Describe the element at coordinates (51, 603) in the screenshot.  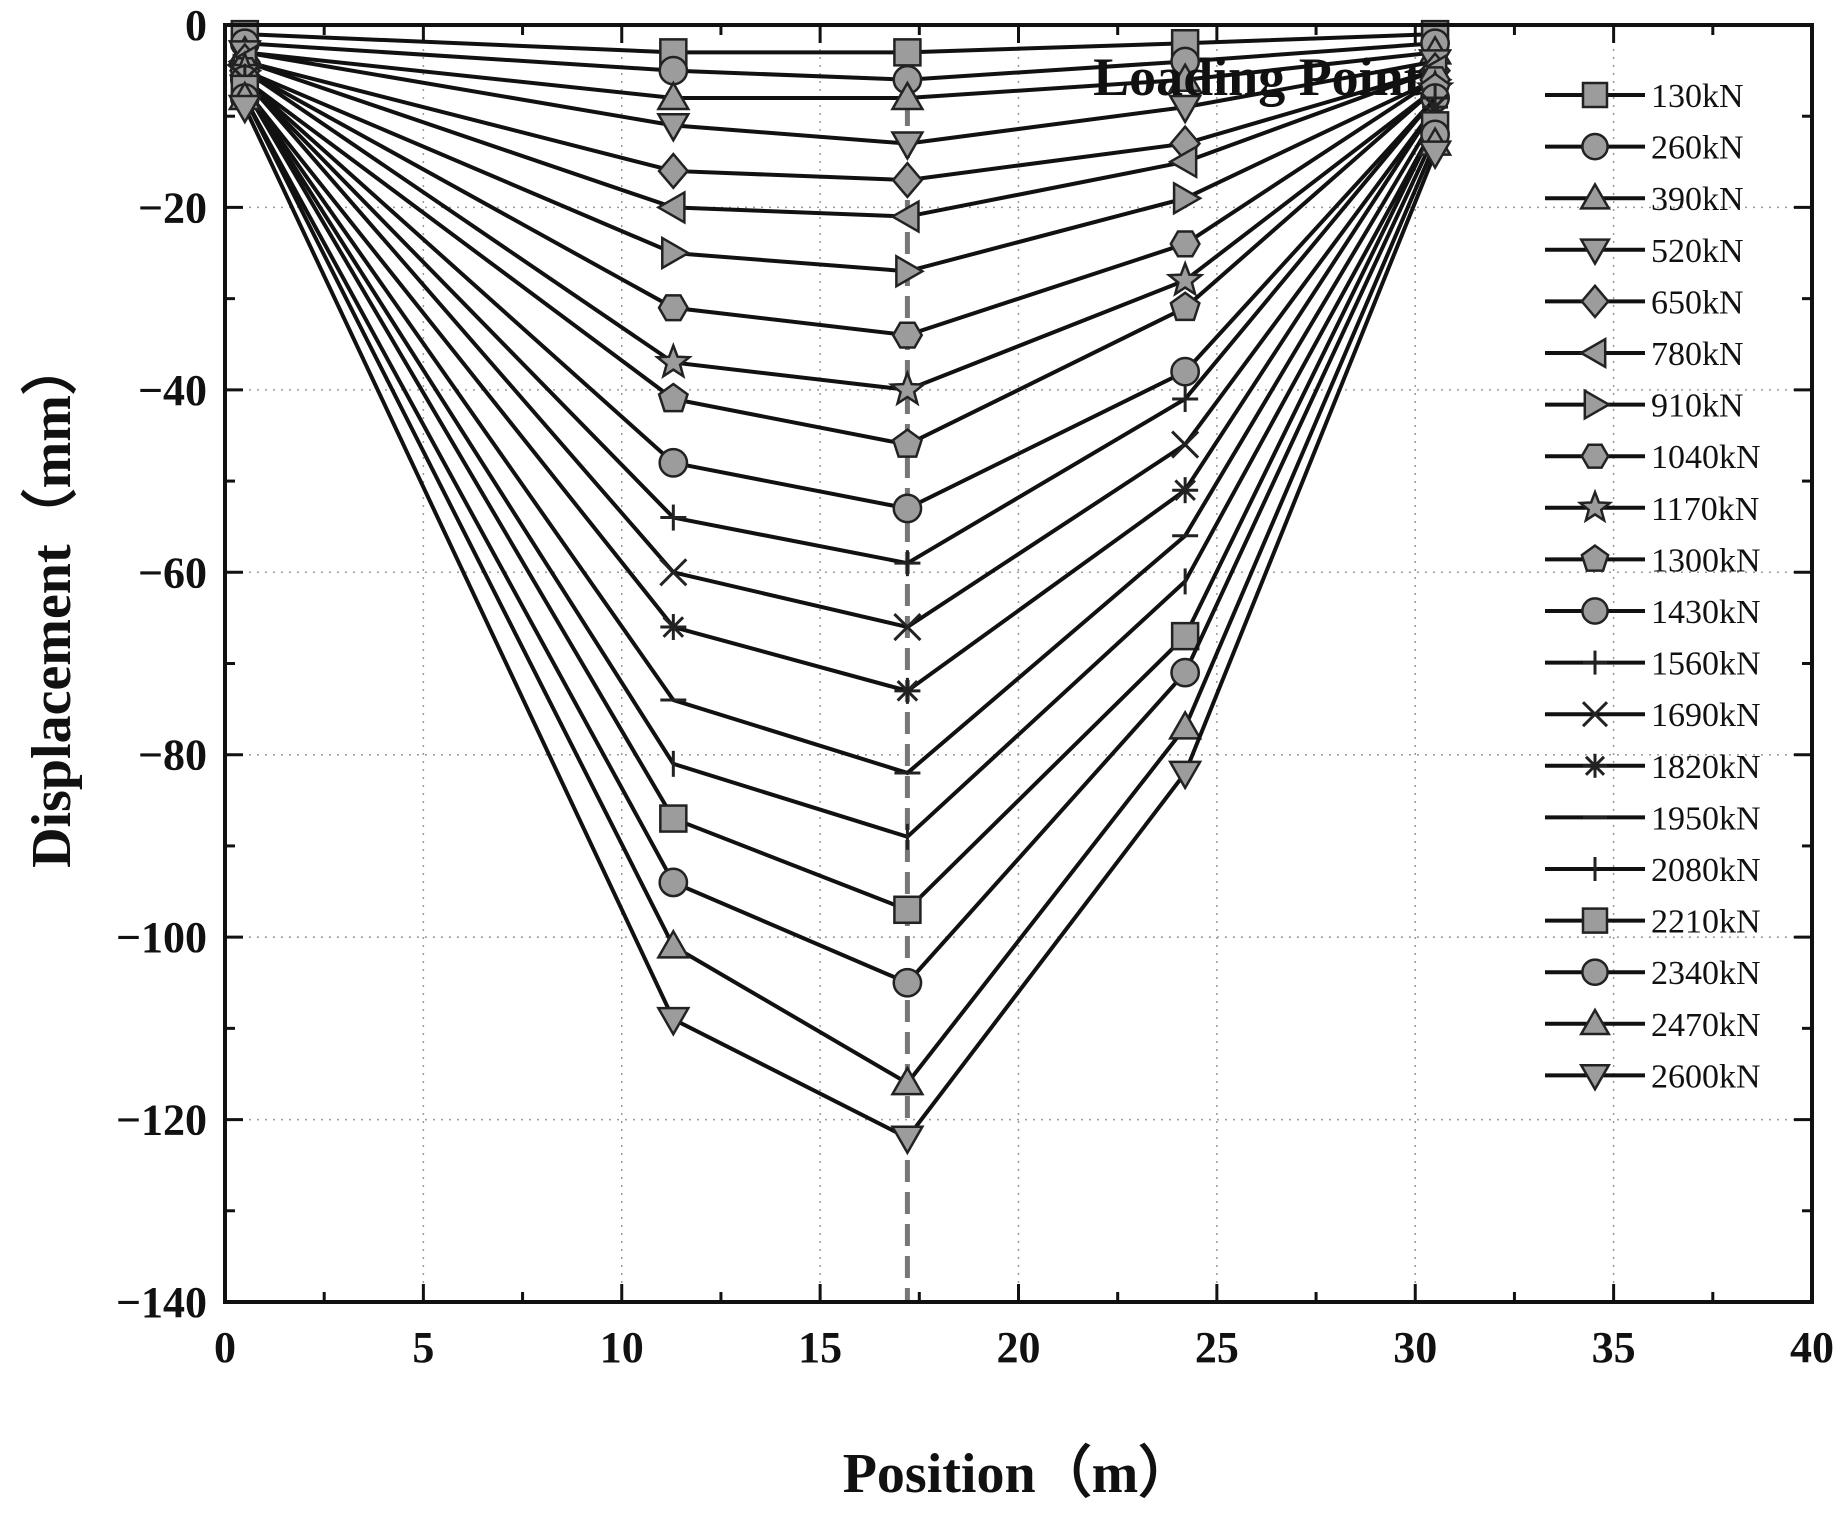
I see `y-axis-title: Displacement（mm）` at that location.